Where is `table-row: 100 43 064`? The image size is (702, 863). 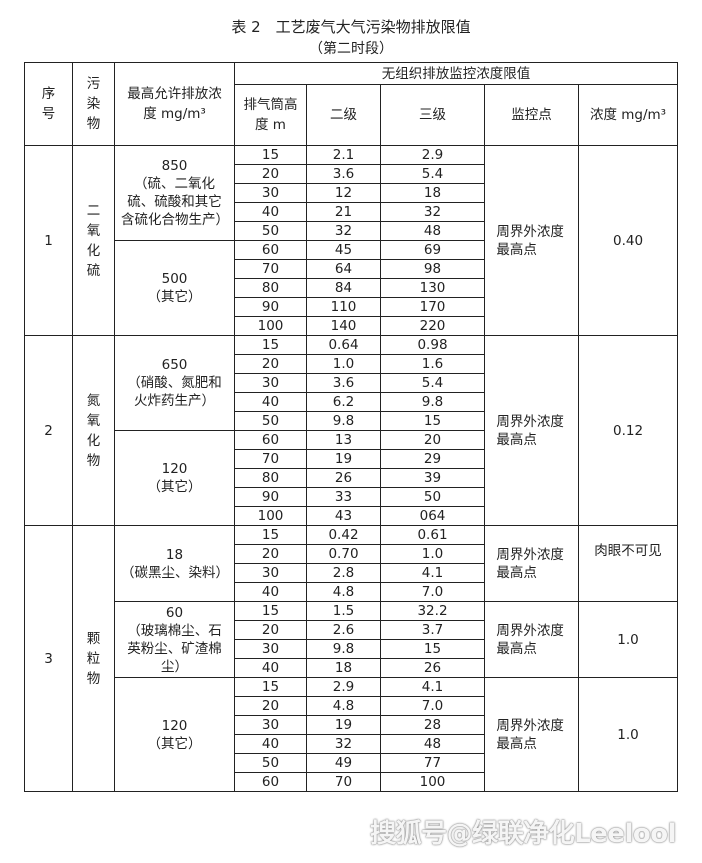
table-row: 100 43 064 is located at coordinates (351, 516).